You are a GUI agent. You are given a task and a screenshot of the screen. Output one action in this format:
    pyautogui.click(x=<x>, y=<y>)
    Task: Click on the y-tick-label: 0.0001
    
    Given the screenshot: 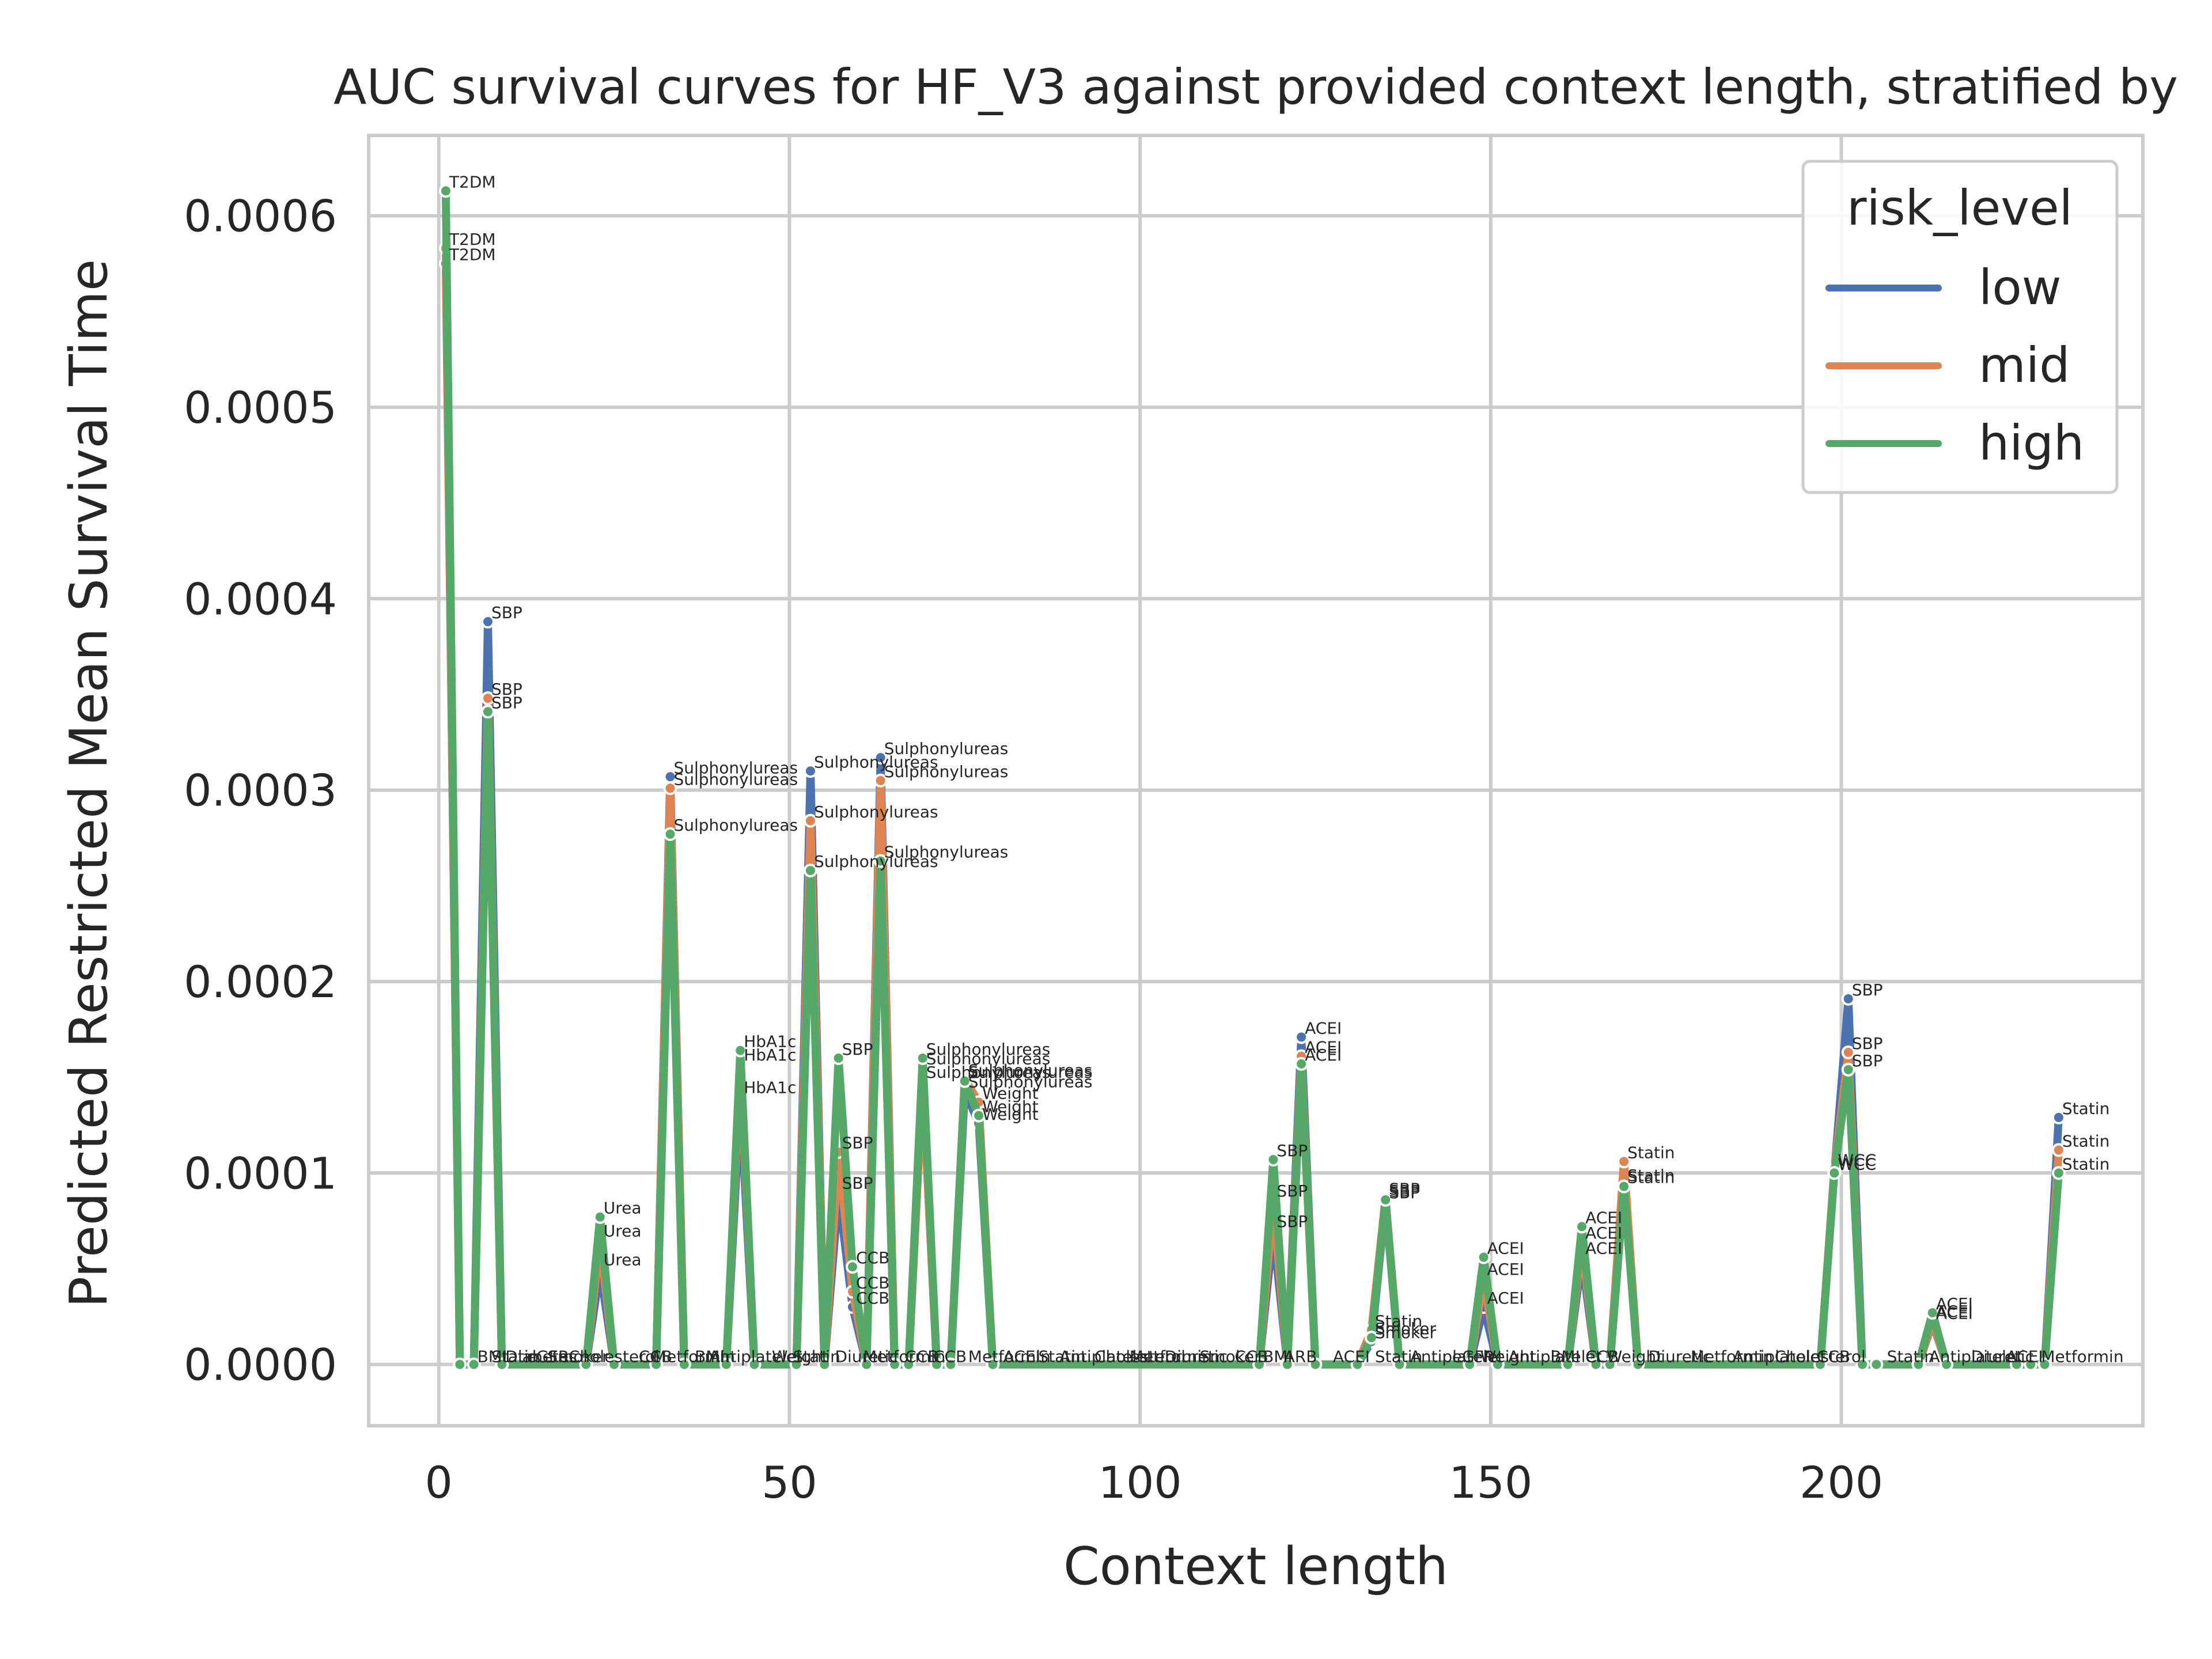 What is the action you would take?
    pyautogui.click(x=260, y=1173)
    